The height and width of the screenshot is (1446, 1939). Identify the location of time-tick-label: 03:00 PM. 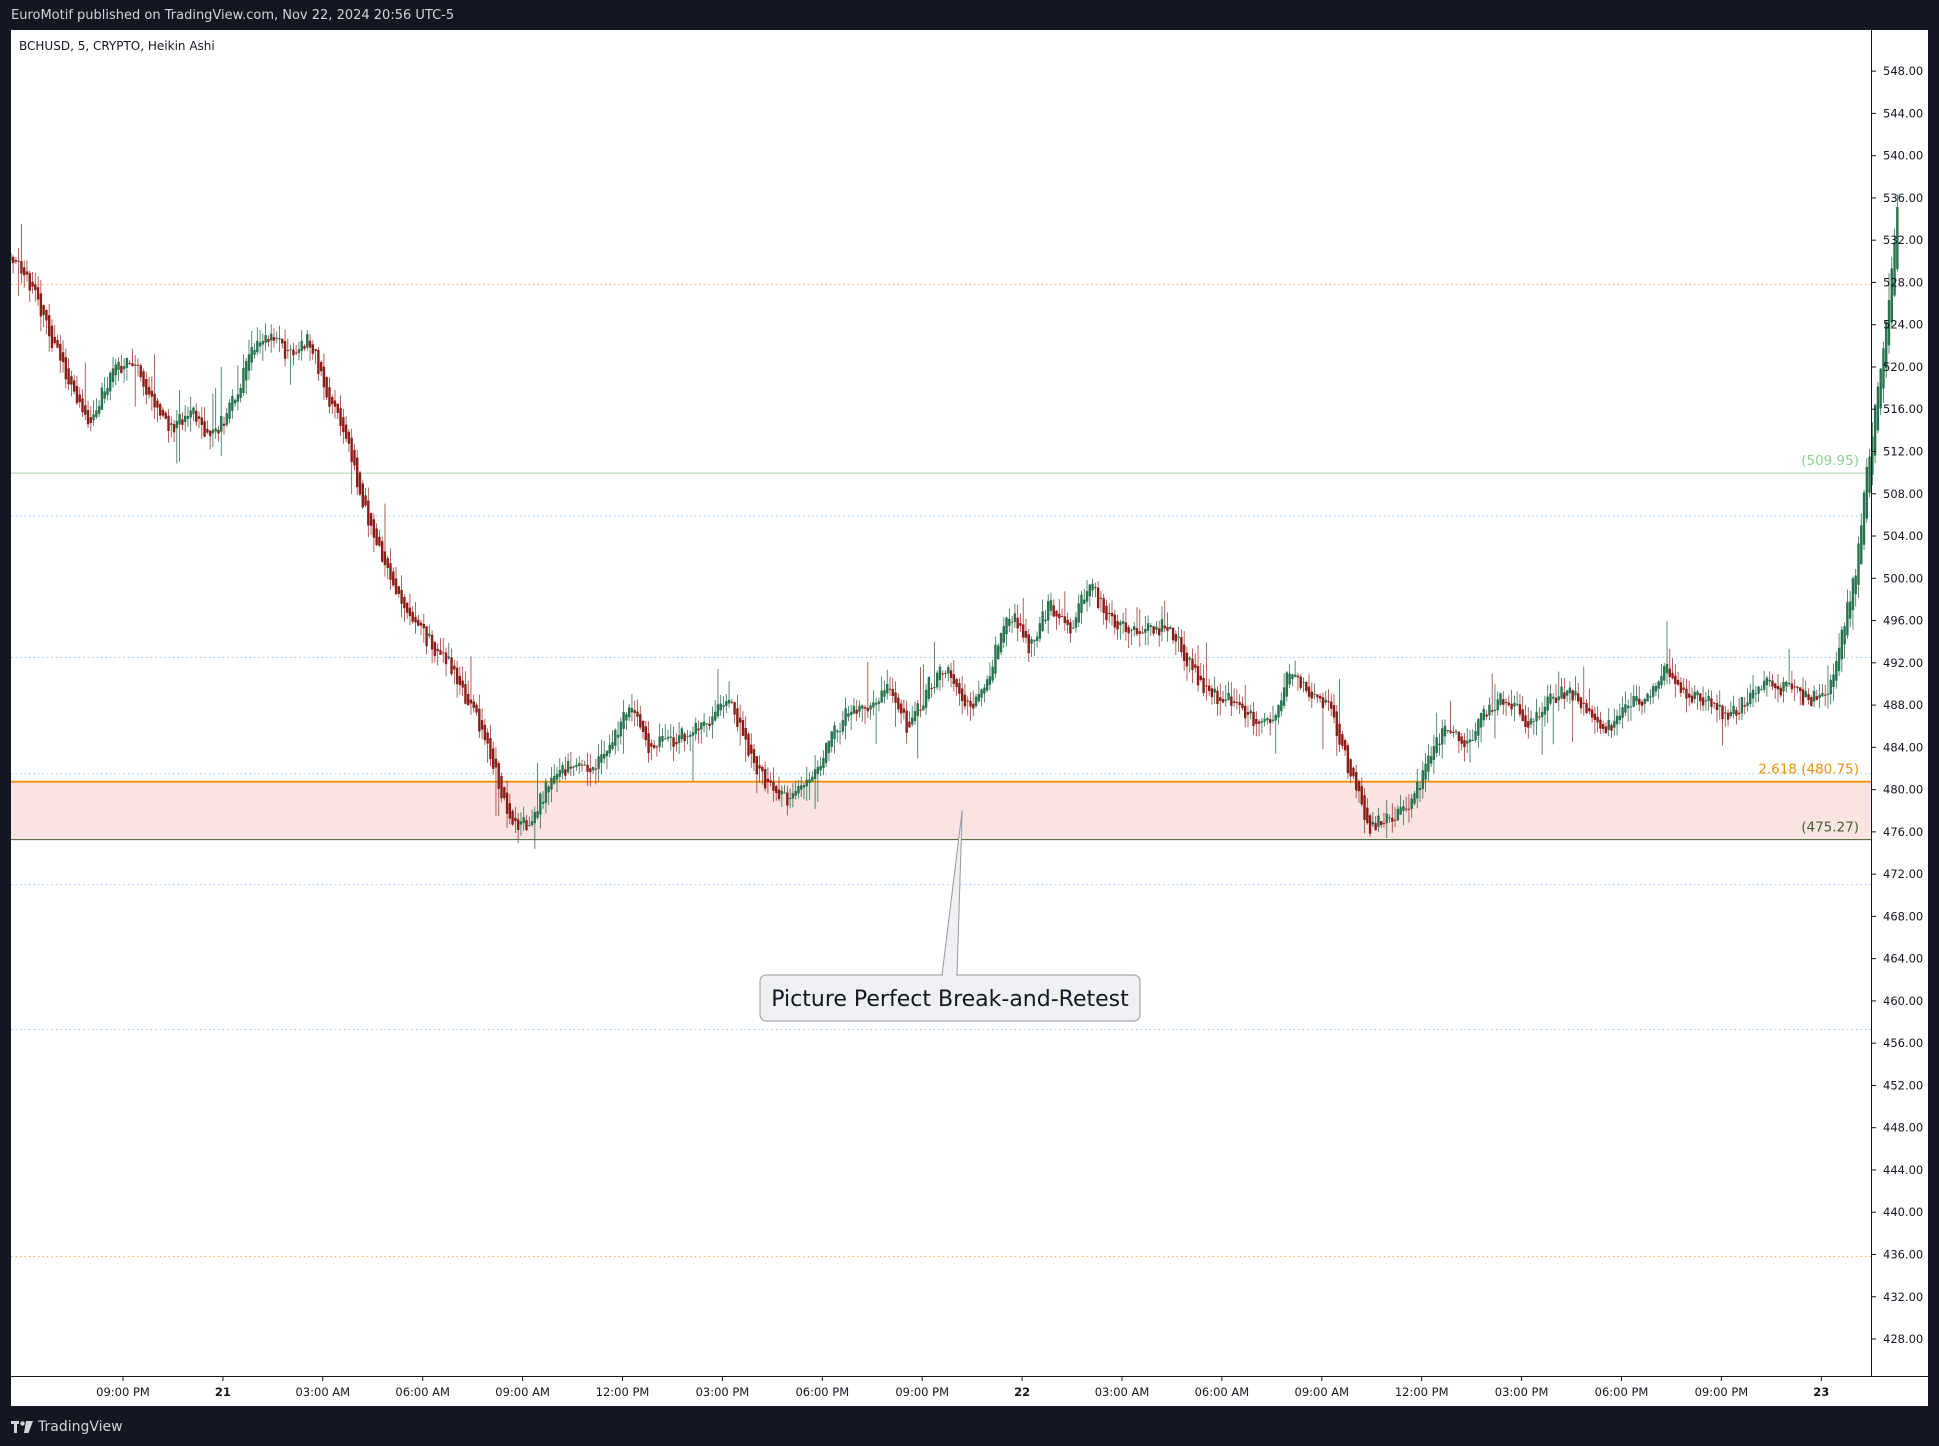
(1522, 1392).